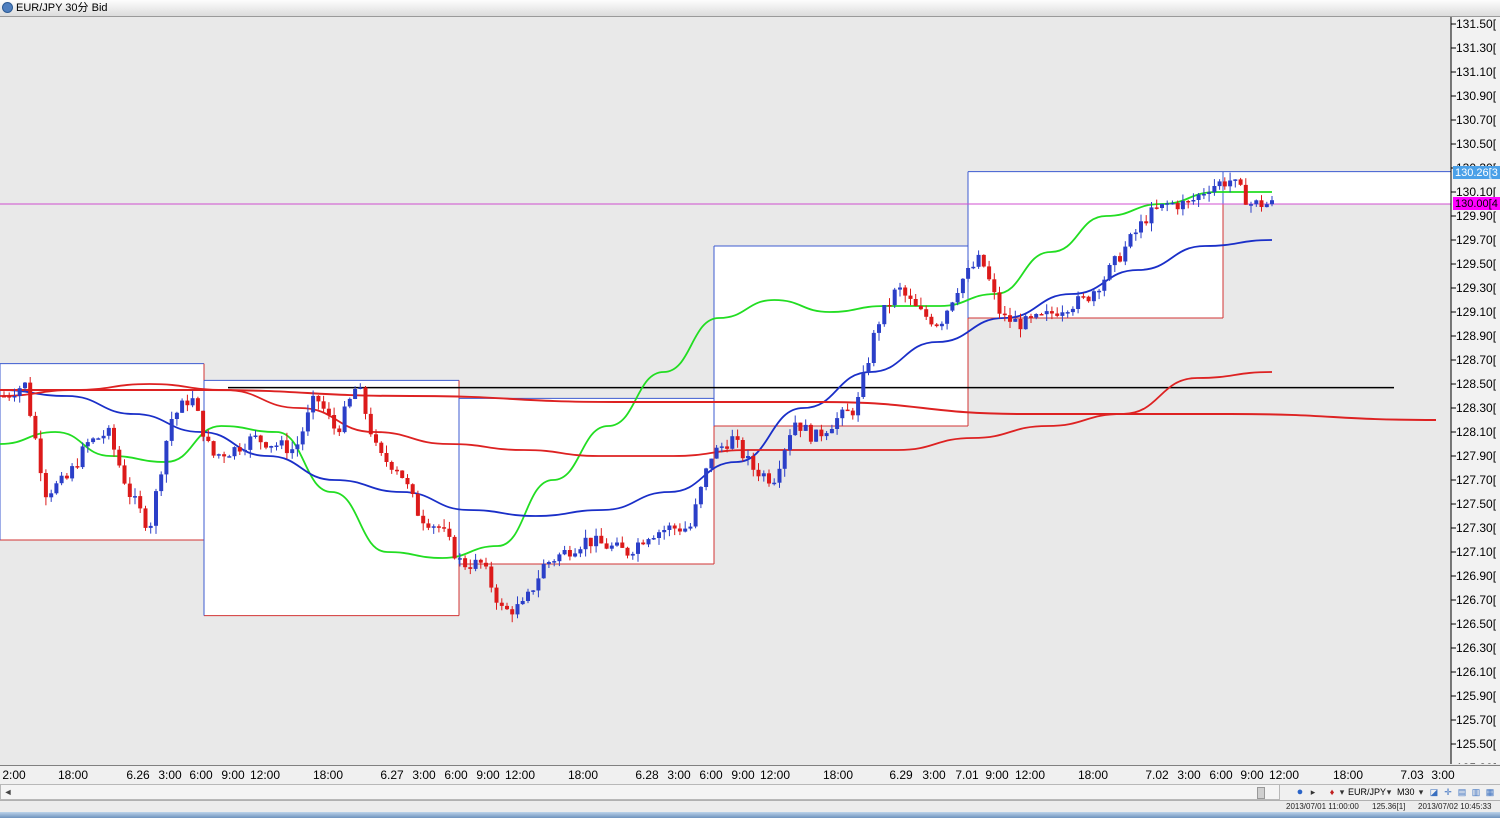 The image size is (1500, 818). I want to click on price-tick-label: 127.70[, so click(1476, 480).